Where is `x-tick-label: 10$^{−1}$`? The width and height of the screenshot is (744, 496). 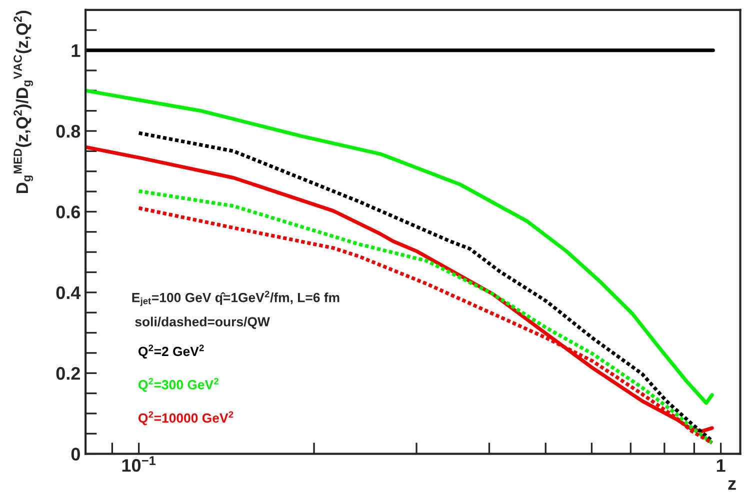
x-tick-label: 10$^{−1}$ is located at coordinates (139, 464).